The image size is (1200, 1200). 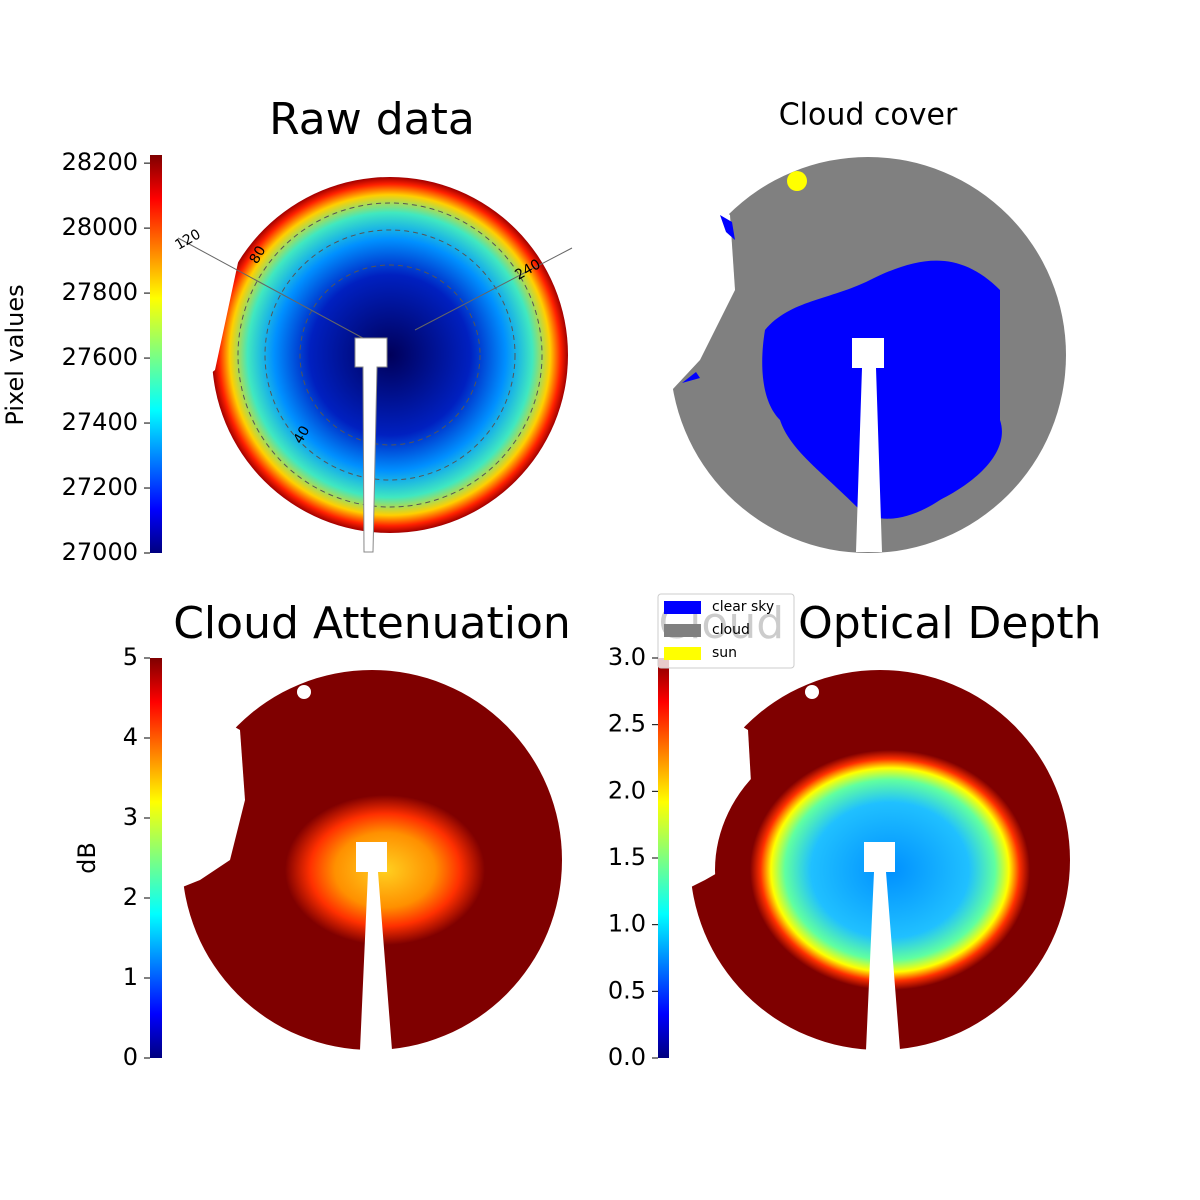 I want to click on tick-label: 27400, so click(x=100, y=422).